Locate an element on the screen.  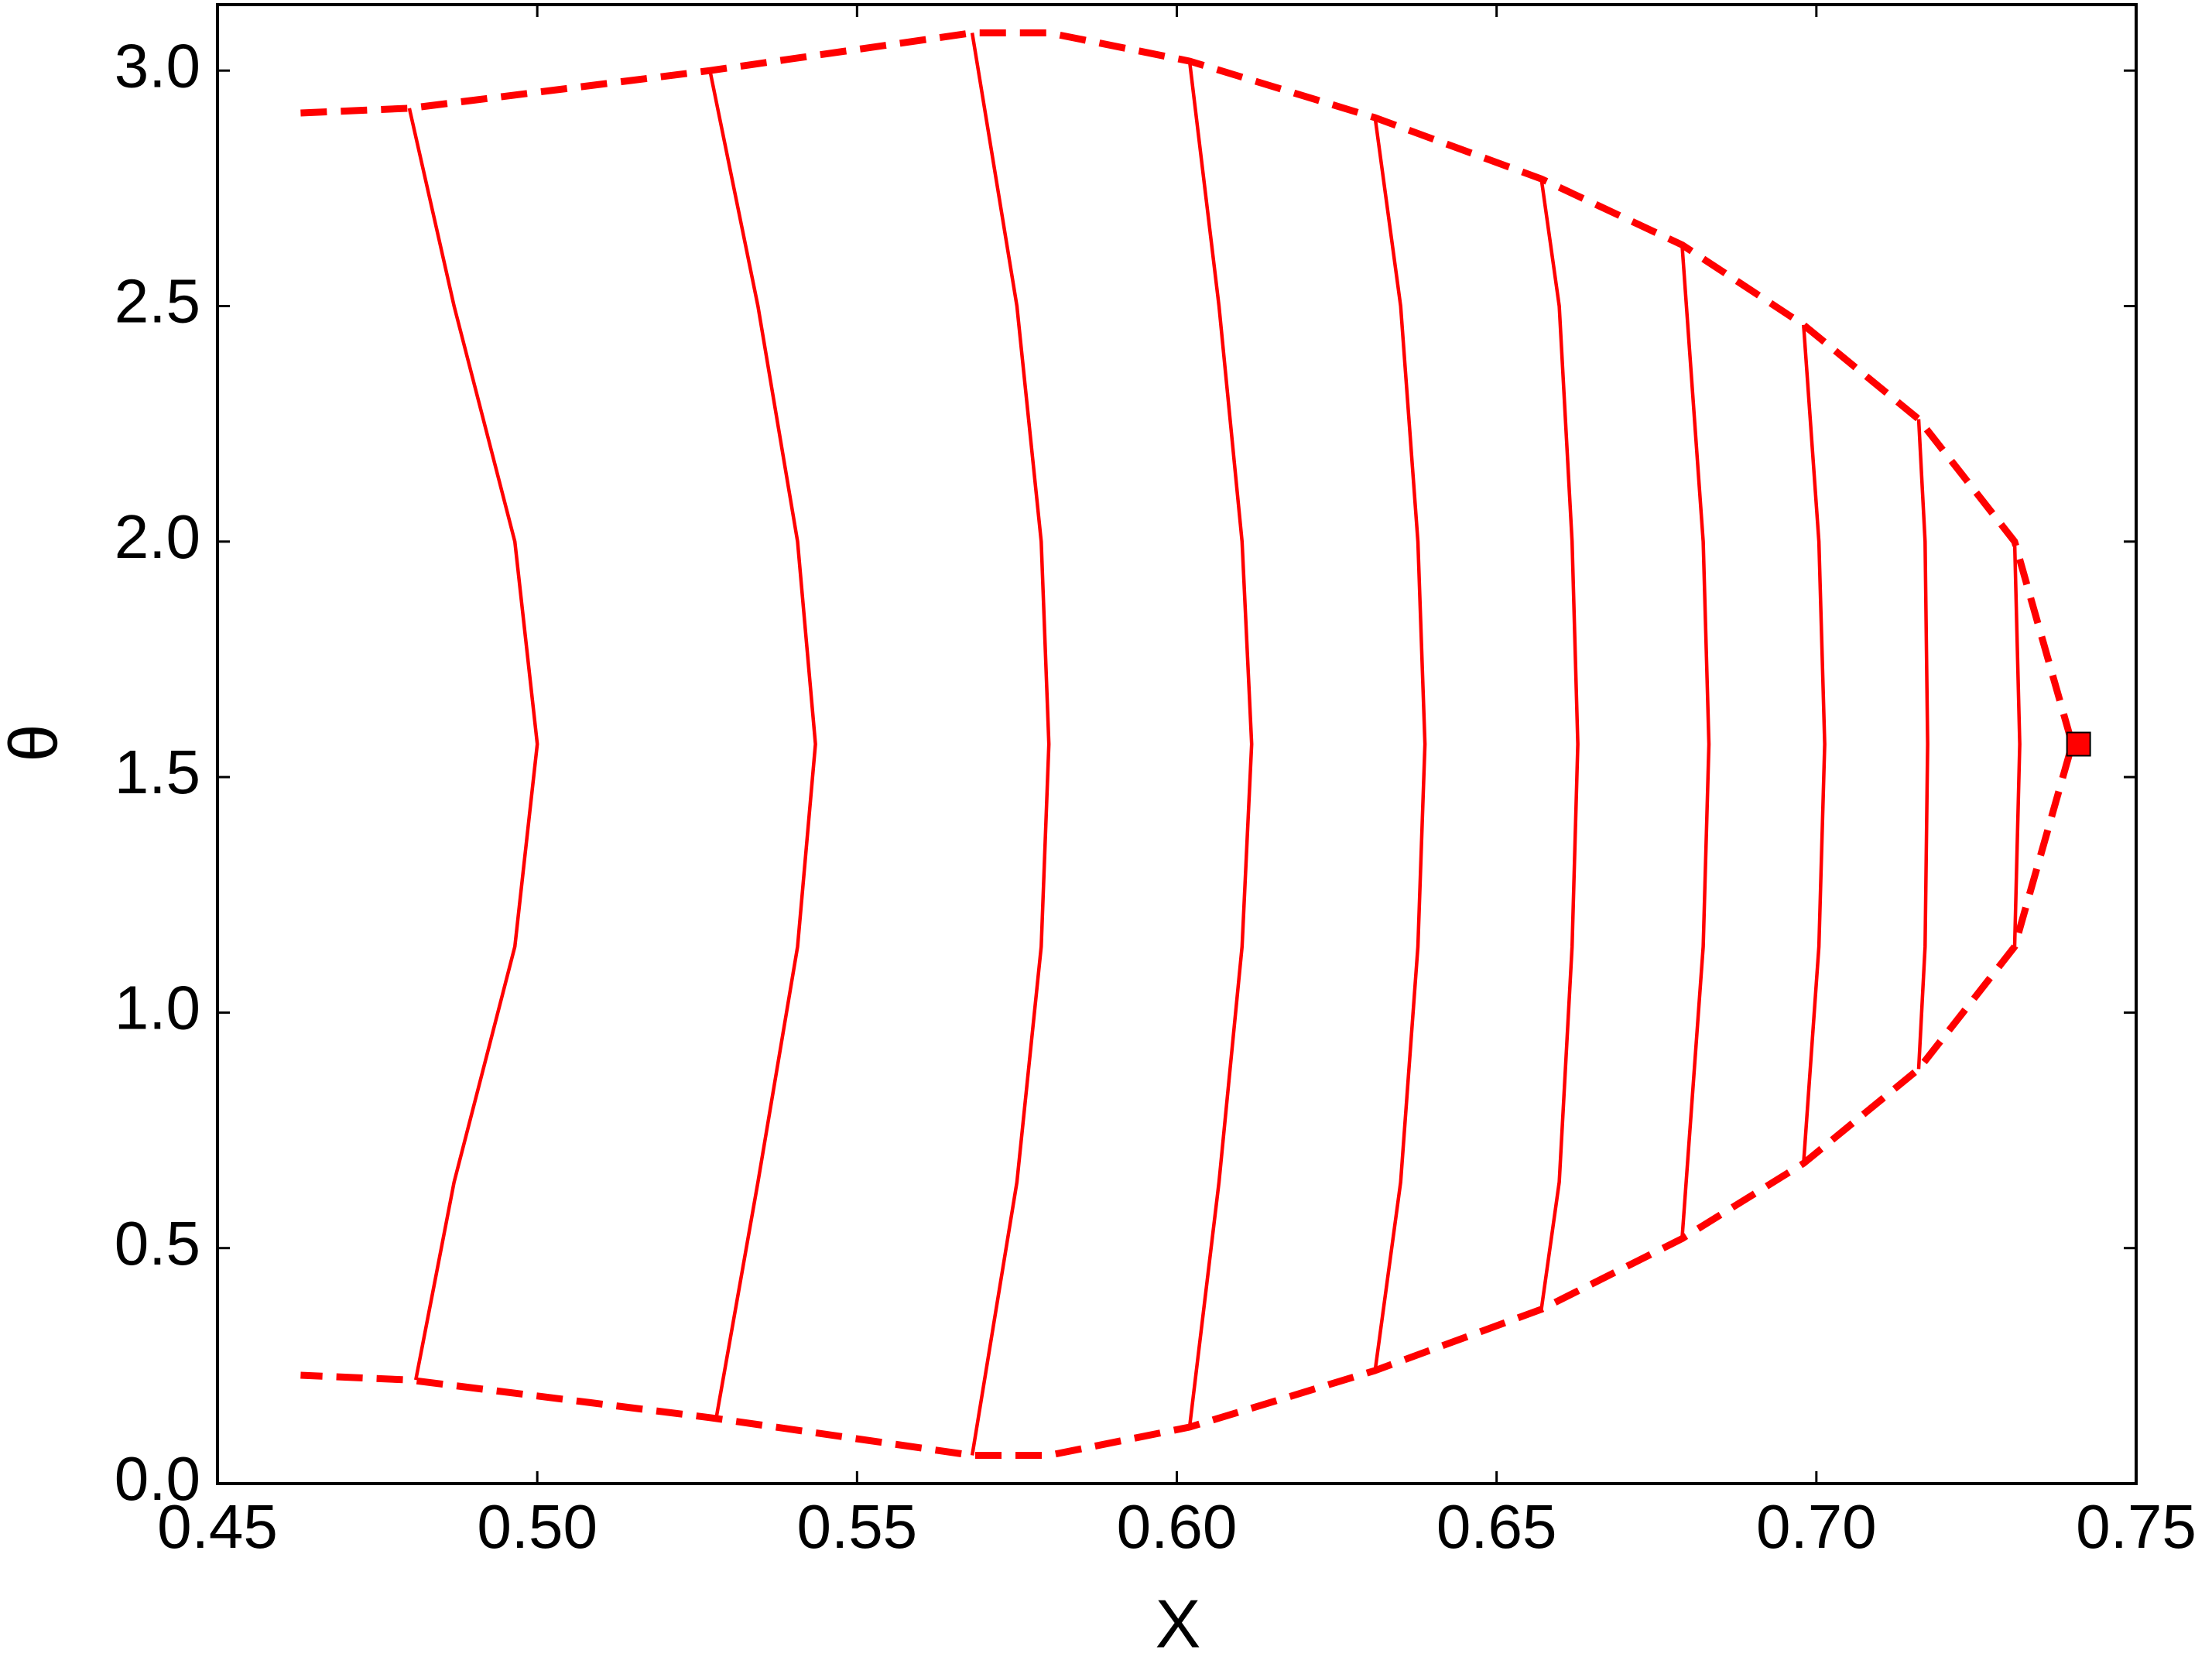
x-tick-label: 0.55 is located at coordinates (856, 1526).